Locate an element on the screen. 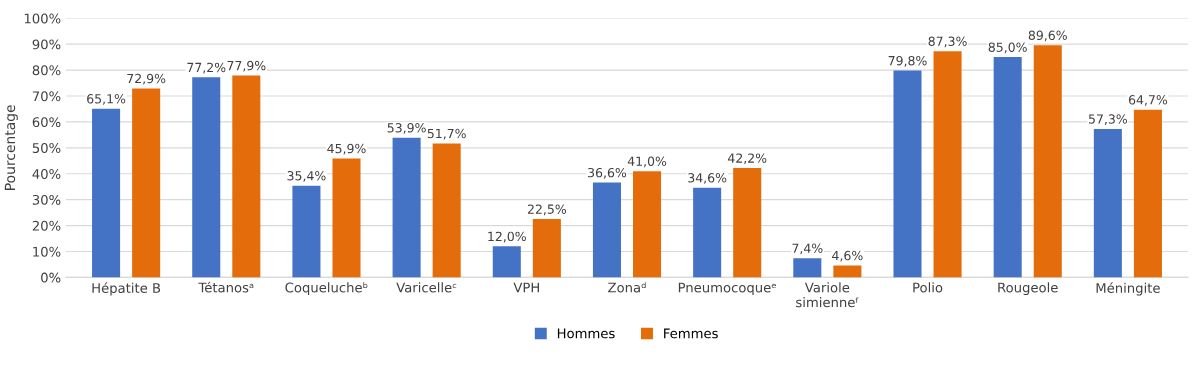 This screenshot has height=365, width=1200. x-tick-label: VPH is located at coordinates (526, 287).